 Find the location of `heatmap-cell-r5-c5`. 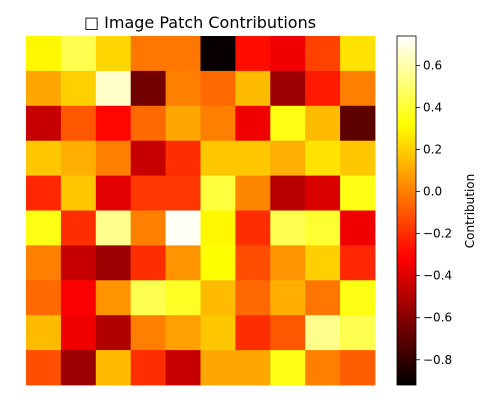

heatmap-cell-r5-c5 is located at coordinates (218, 228).